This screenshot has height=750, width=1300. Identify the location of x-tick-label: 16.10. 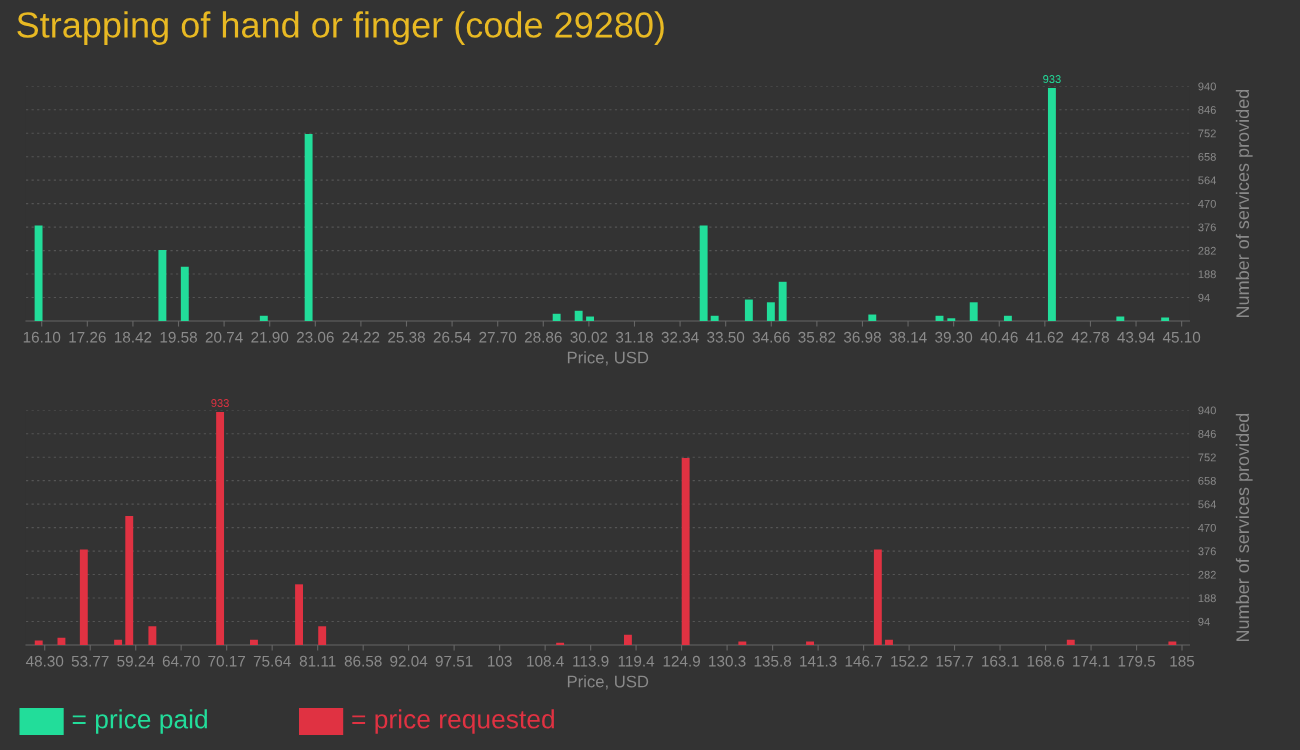
(42, 337).